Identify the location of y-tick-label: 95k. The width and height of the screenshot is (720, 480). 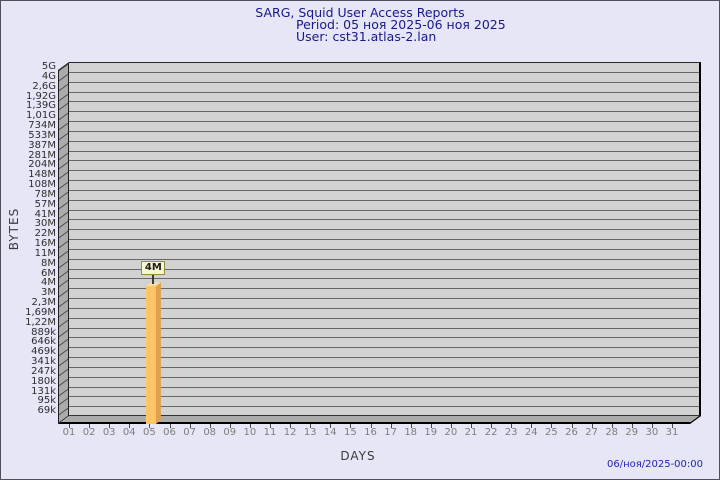
(46, 401).